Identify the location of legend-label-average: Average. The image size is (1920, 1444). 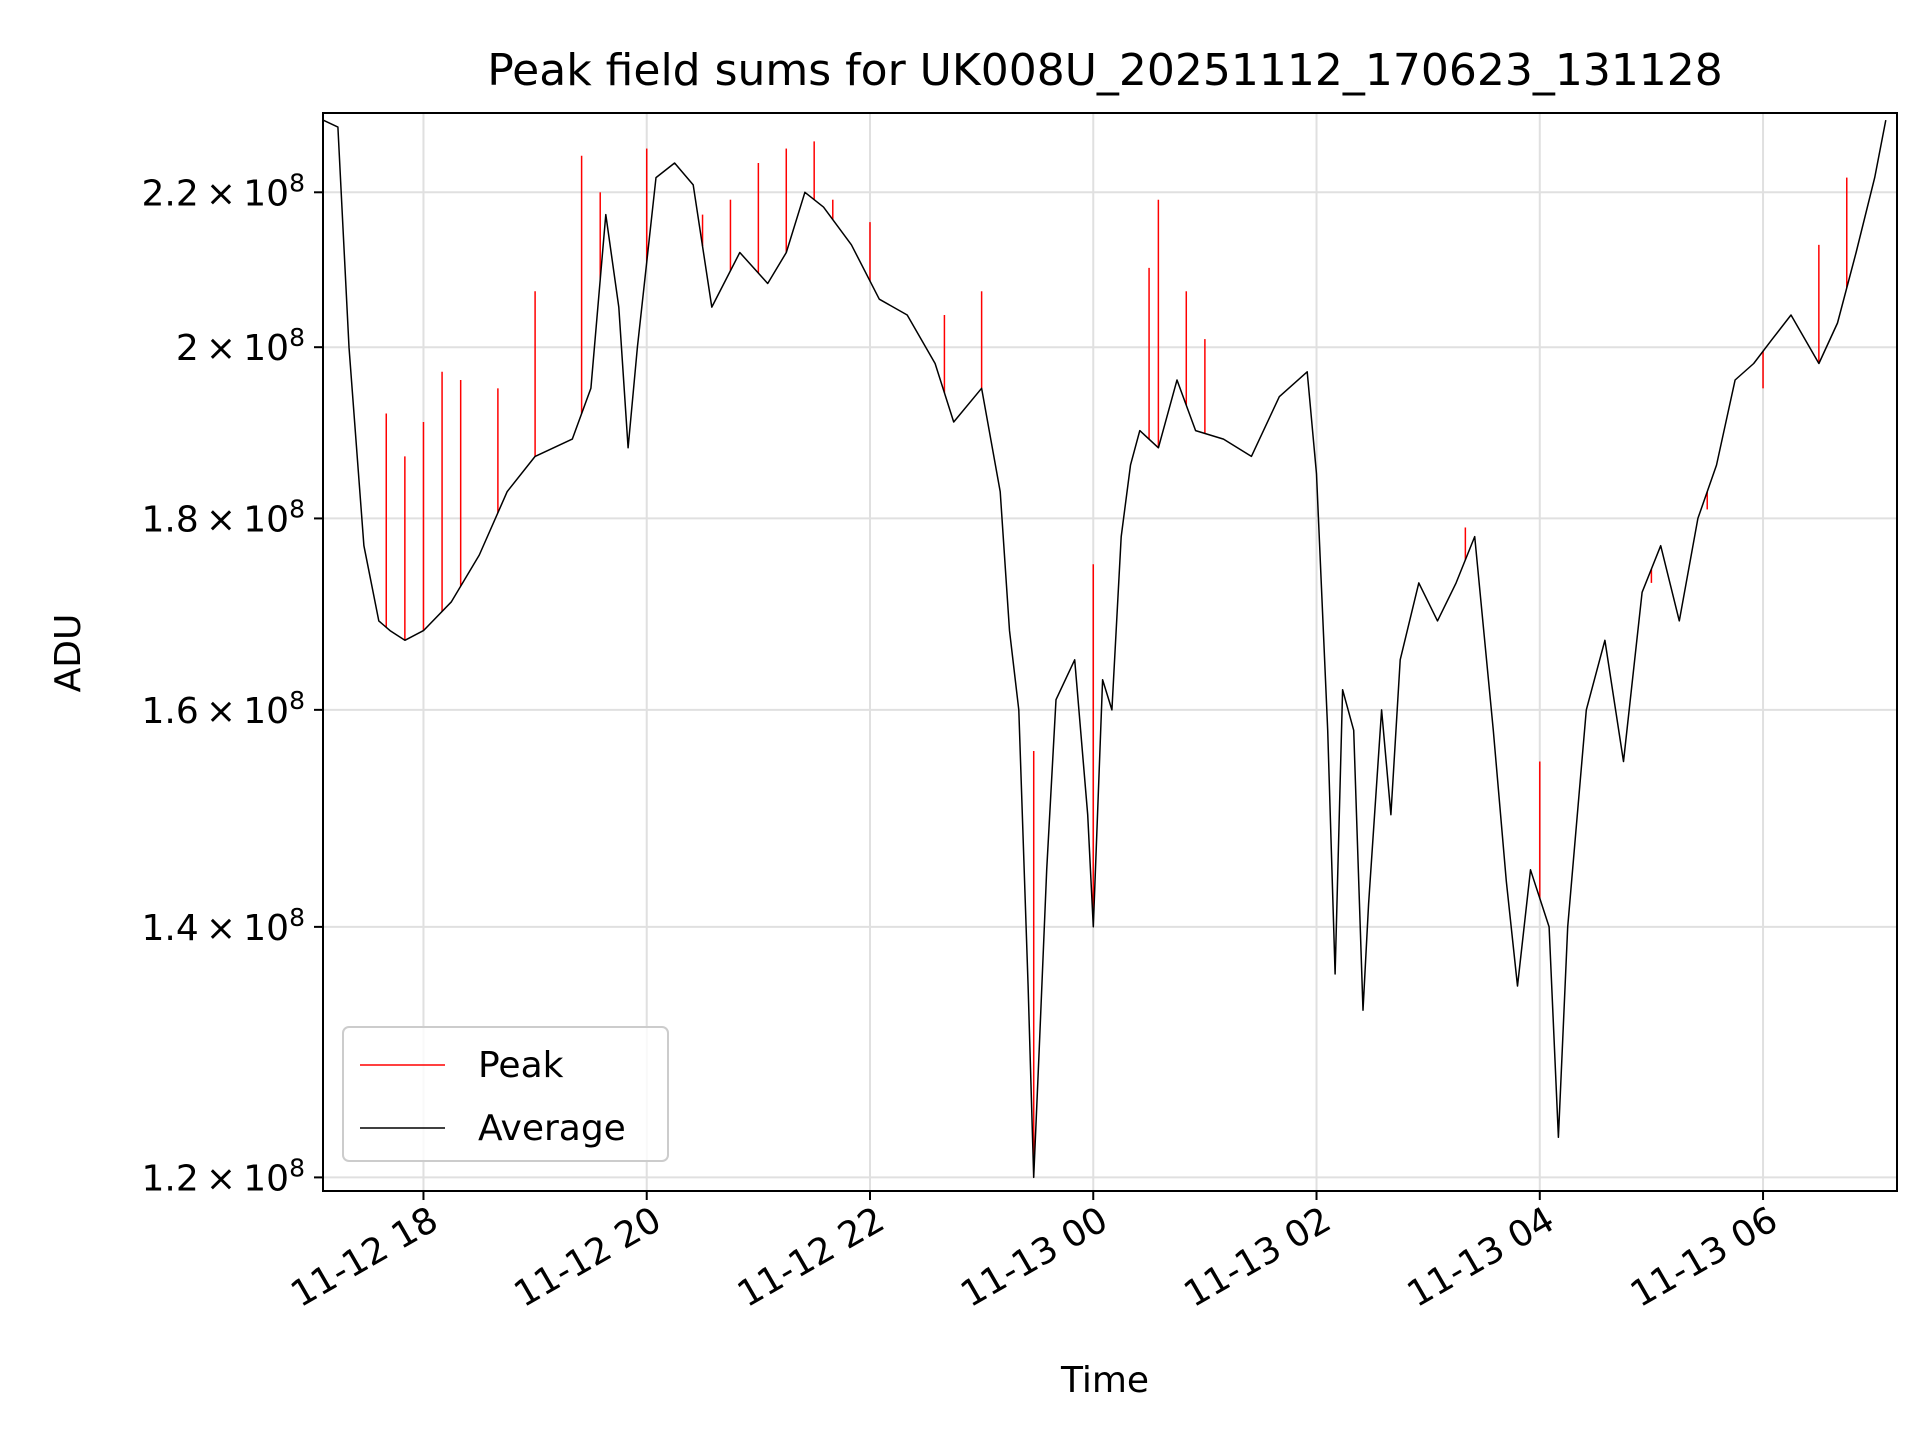
(552, 1128).